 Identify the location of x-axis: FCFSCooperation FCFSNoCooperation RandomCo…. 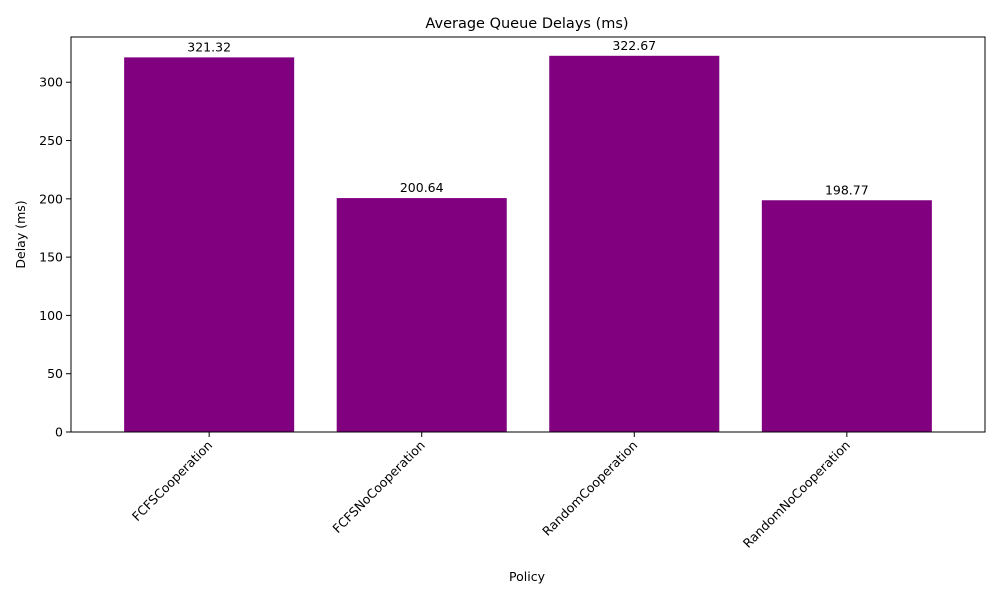
(491, 491).